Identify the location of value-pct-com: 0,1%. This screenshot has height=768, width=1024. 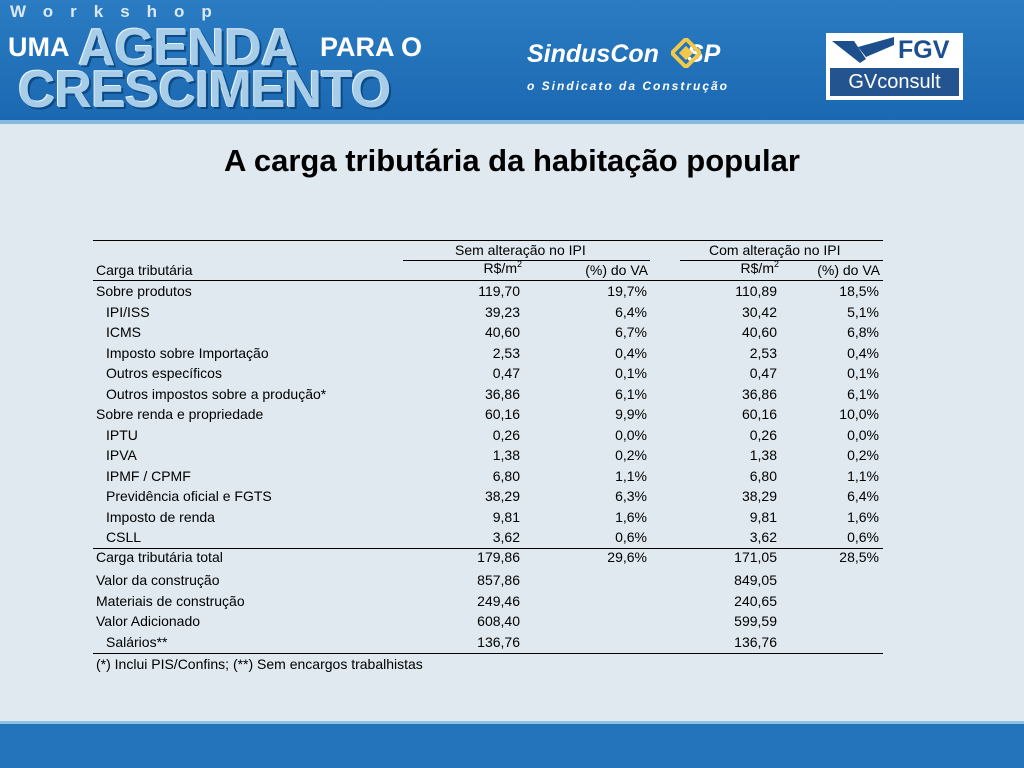
(863, 373).